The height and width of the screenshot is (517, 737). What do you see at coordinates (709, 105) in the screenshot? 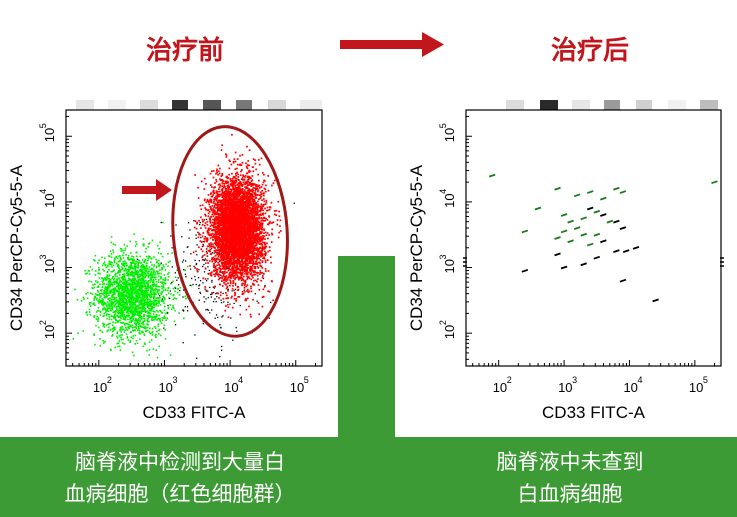
I see `strip-segment` at bounding box center [709, 105].